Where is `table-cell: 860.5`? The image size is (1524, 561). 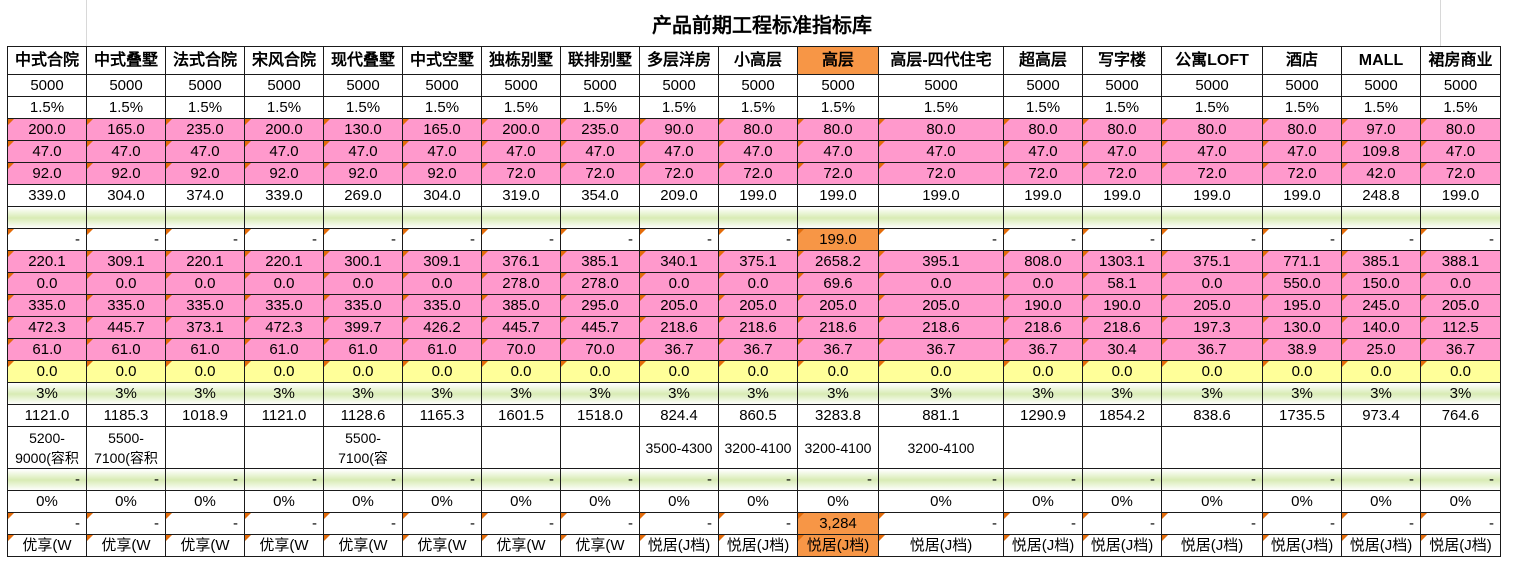
table-cell: 860.5 is located at coordinates (758, 415).